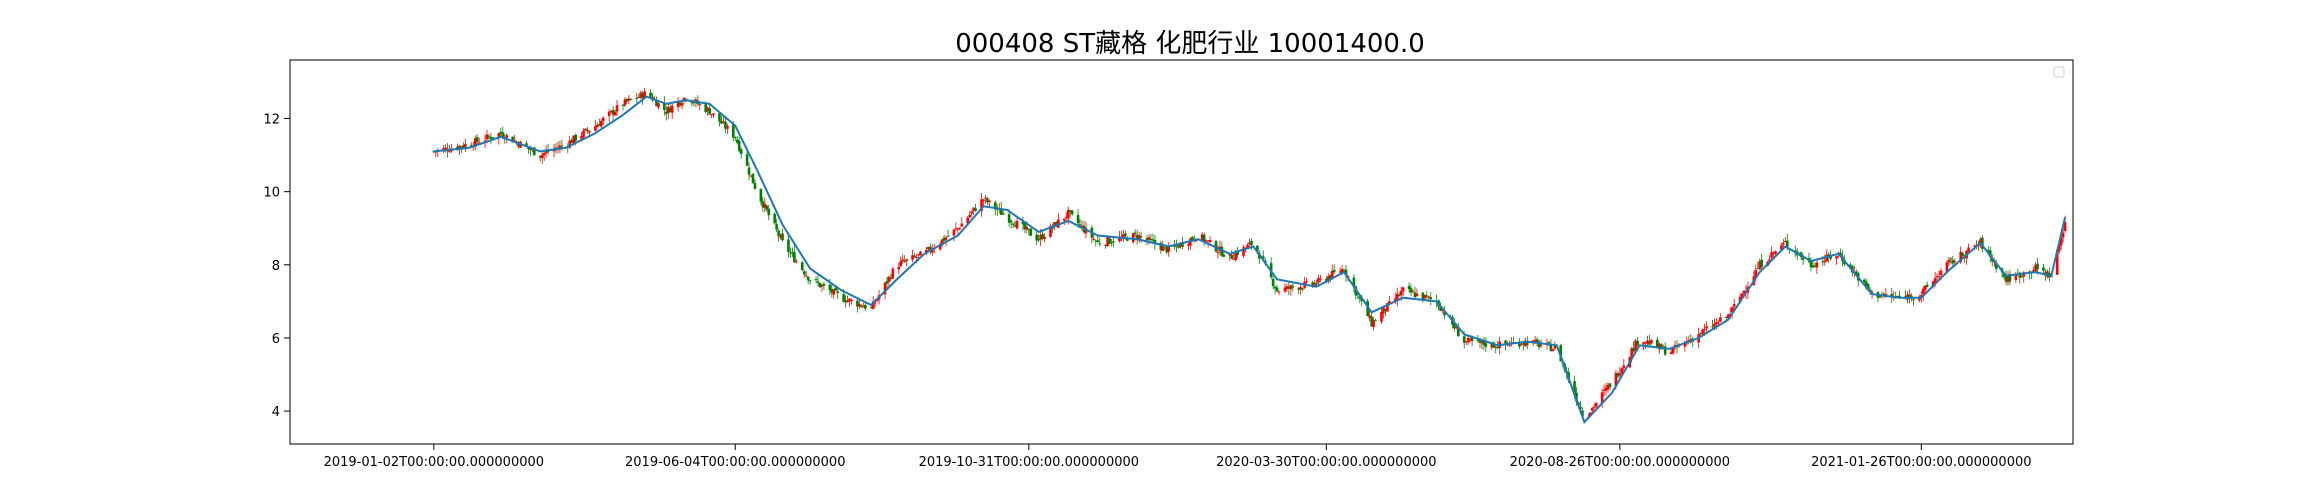 This screenshot has width=2300, height=500. Describe the element at coordinates (271, 120) in the screenshot. I see `y-tick-label: 12` at that location.